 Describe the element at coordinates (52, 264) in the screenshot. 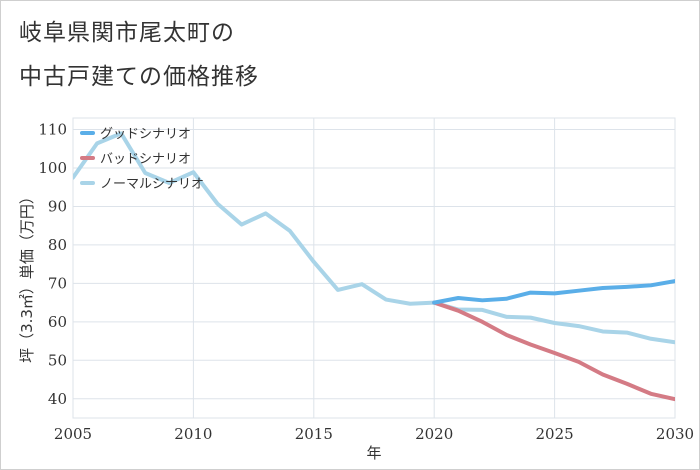

I see `y-tick-labels: 40 50 60 70 80 90 100 110` at that location.